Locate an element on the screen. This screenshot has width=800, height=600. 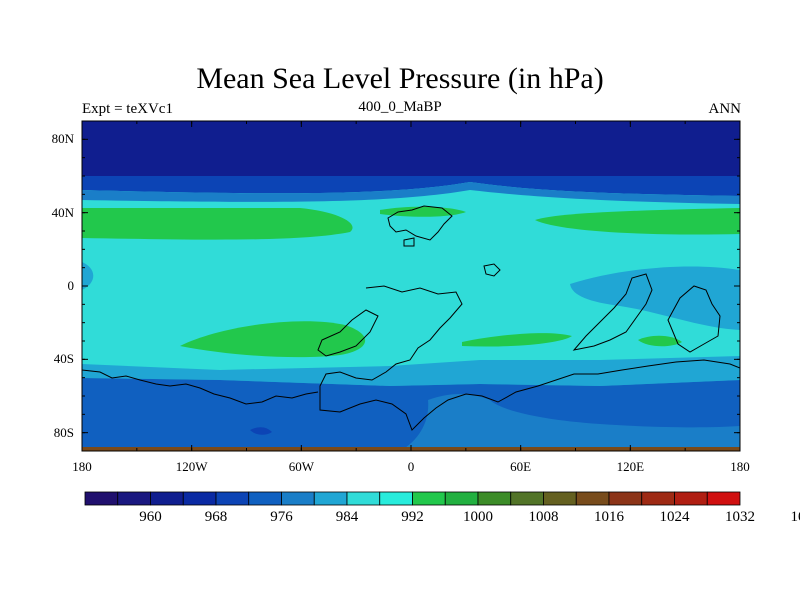
colorbar-label: 992 is located at coordinates (412, 517).